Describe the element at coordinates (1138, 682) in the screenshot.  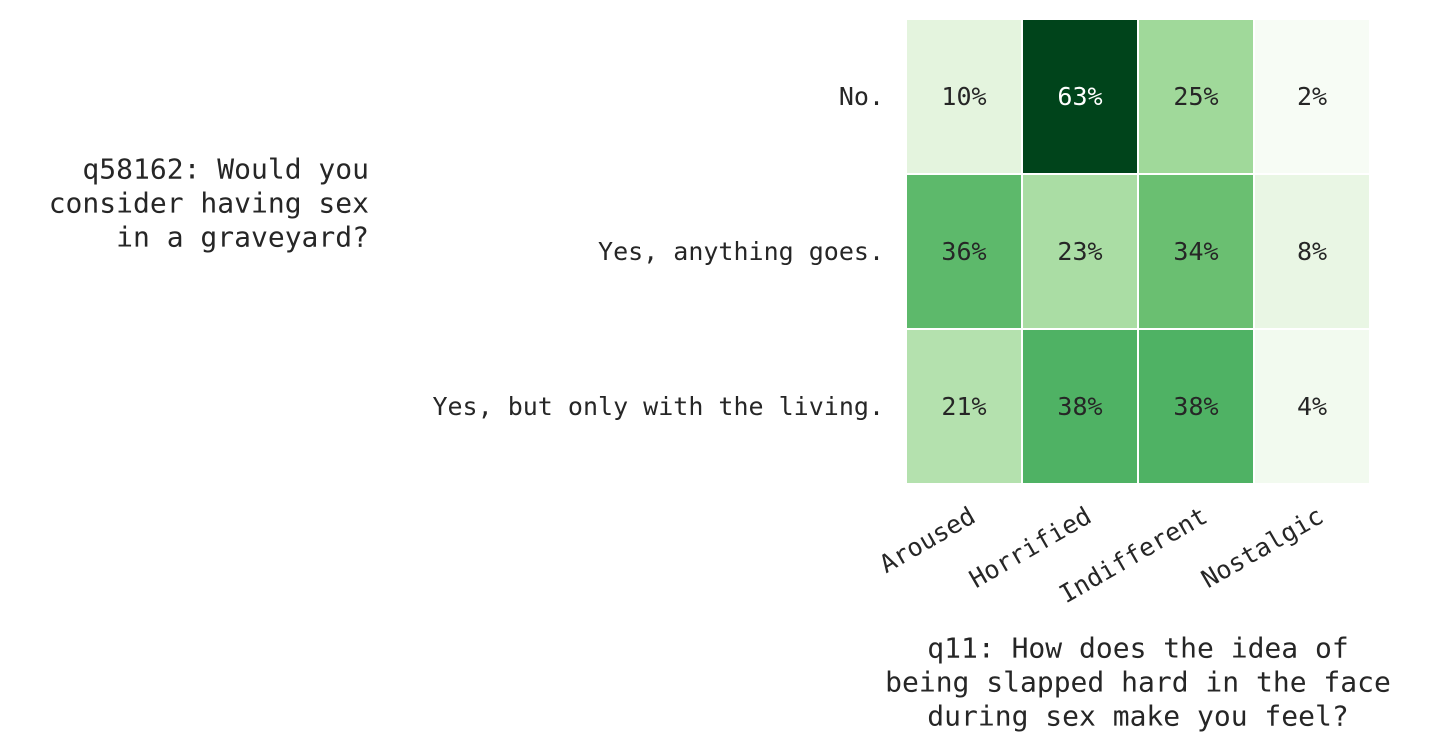
I see `x-axis-label-line: being slapped hard in the face` at that location.